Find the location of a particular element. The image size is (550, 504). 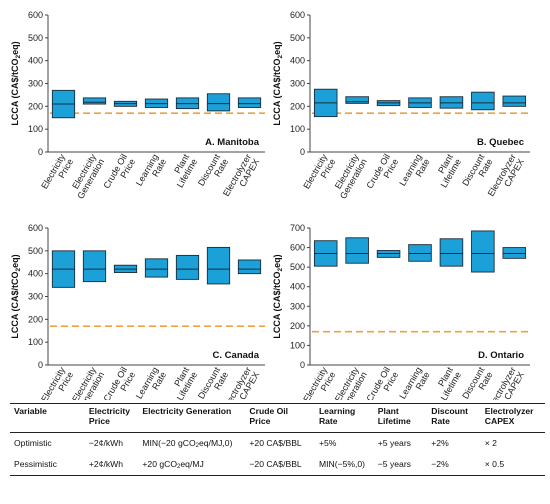

header-learning-rate: Learning Rate is located at coordinates (337, 416).